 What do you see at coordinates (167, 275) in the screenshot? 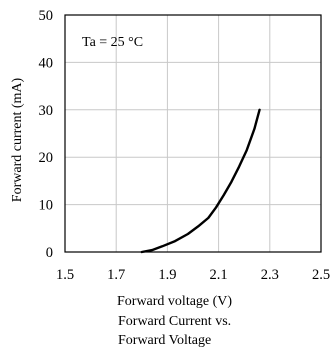
I see `x-tick-label: 1.9` at bounding box center [167, 275].